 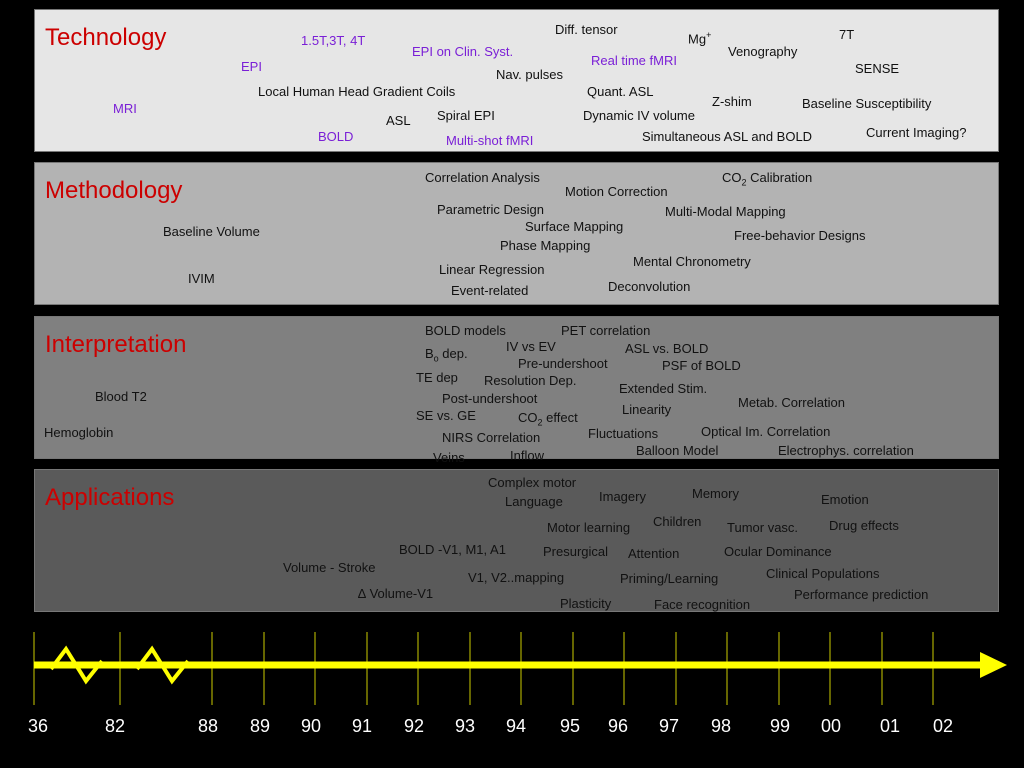 I want to click on technology-term-spiral-epi: Spiral EPI, so click(x=466, y=116).